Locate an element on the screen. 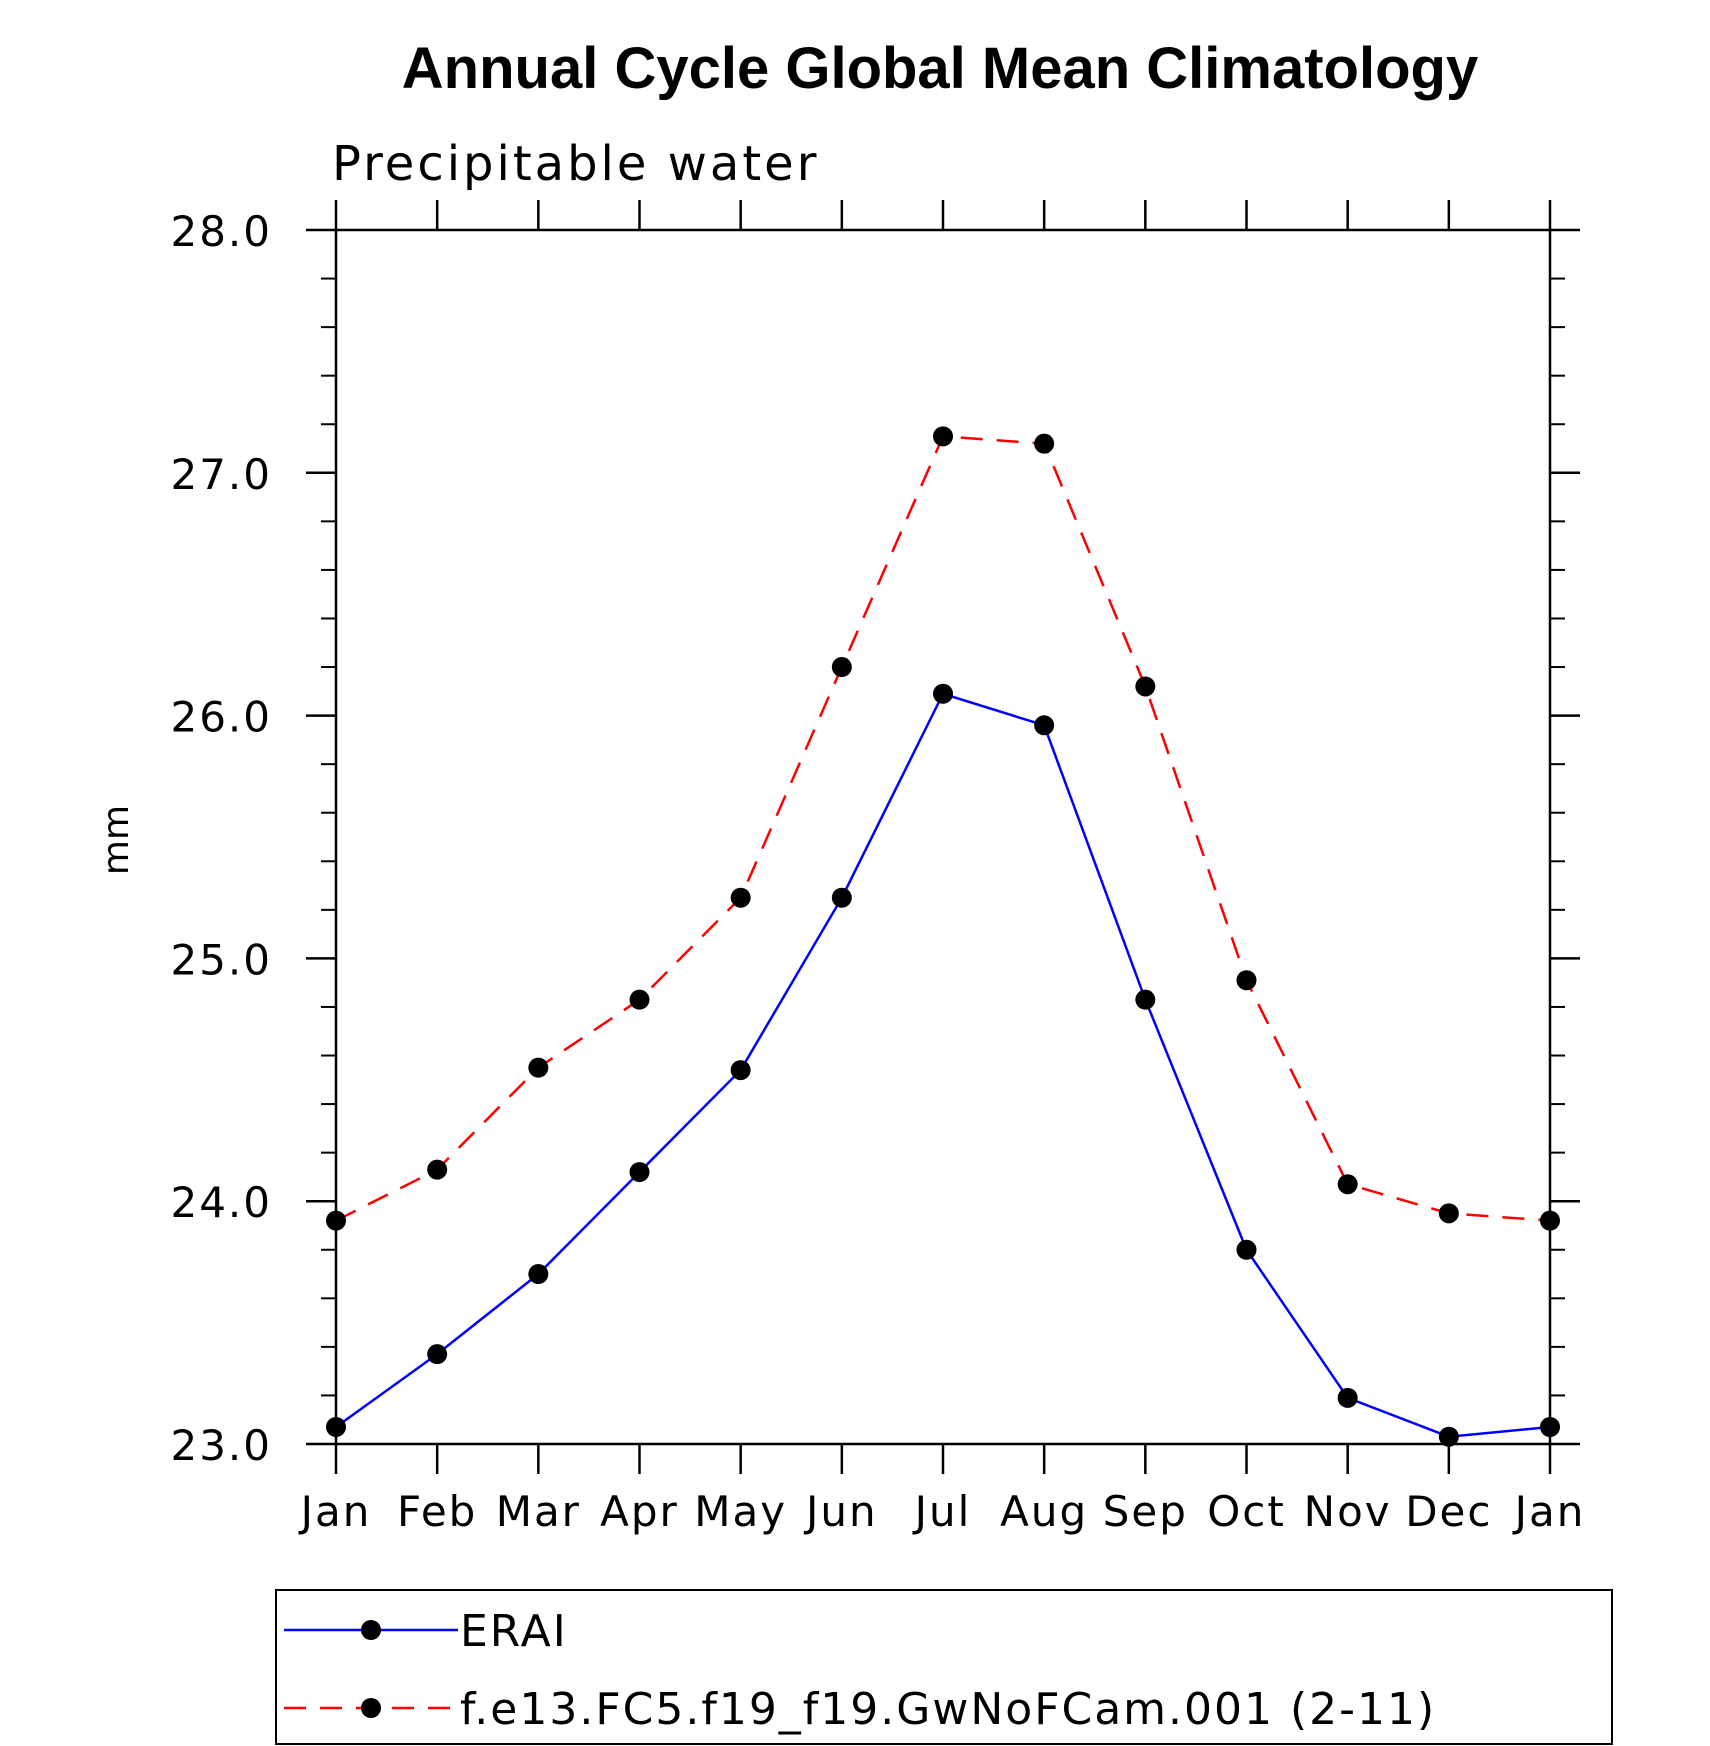 This screenshot has width=1710, height=1746. y-tick-label: 23.0 is located at coordinates (221, 1445).